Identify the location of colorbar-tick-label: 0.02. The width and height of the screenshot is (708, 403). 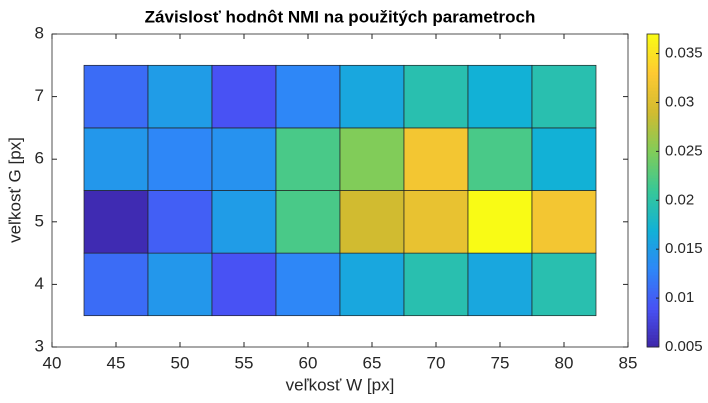
(679, 199).